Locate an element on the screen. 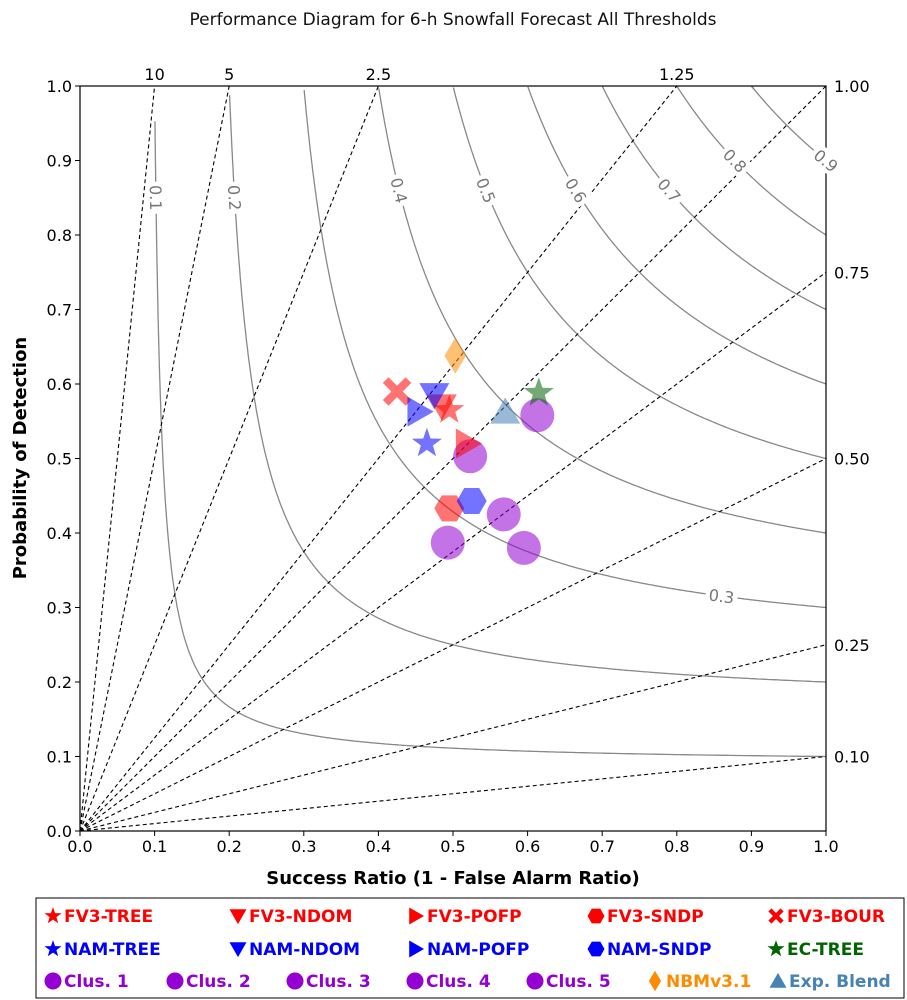  bias-label-5: 5 is located at coordinates (229, 74).